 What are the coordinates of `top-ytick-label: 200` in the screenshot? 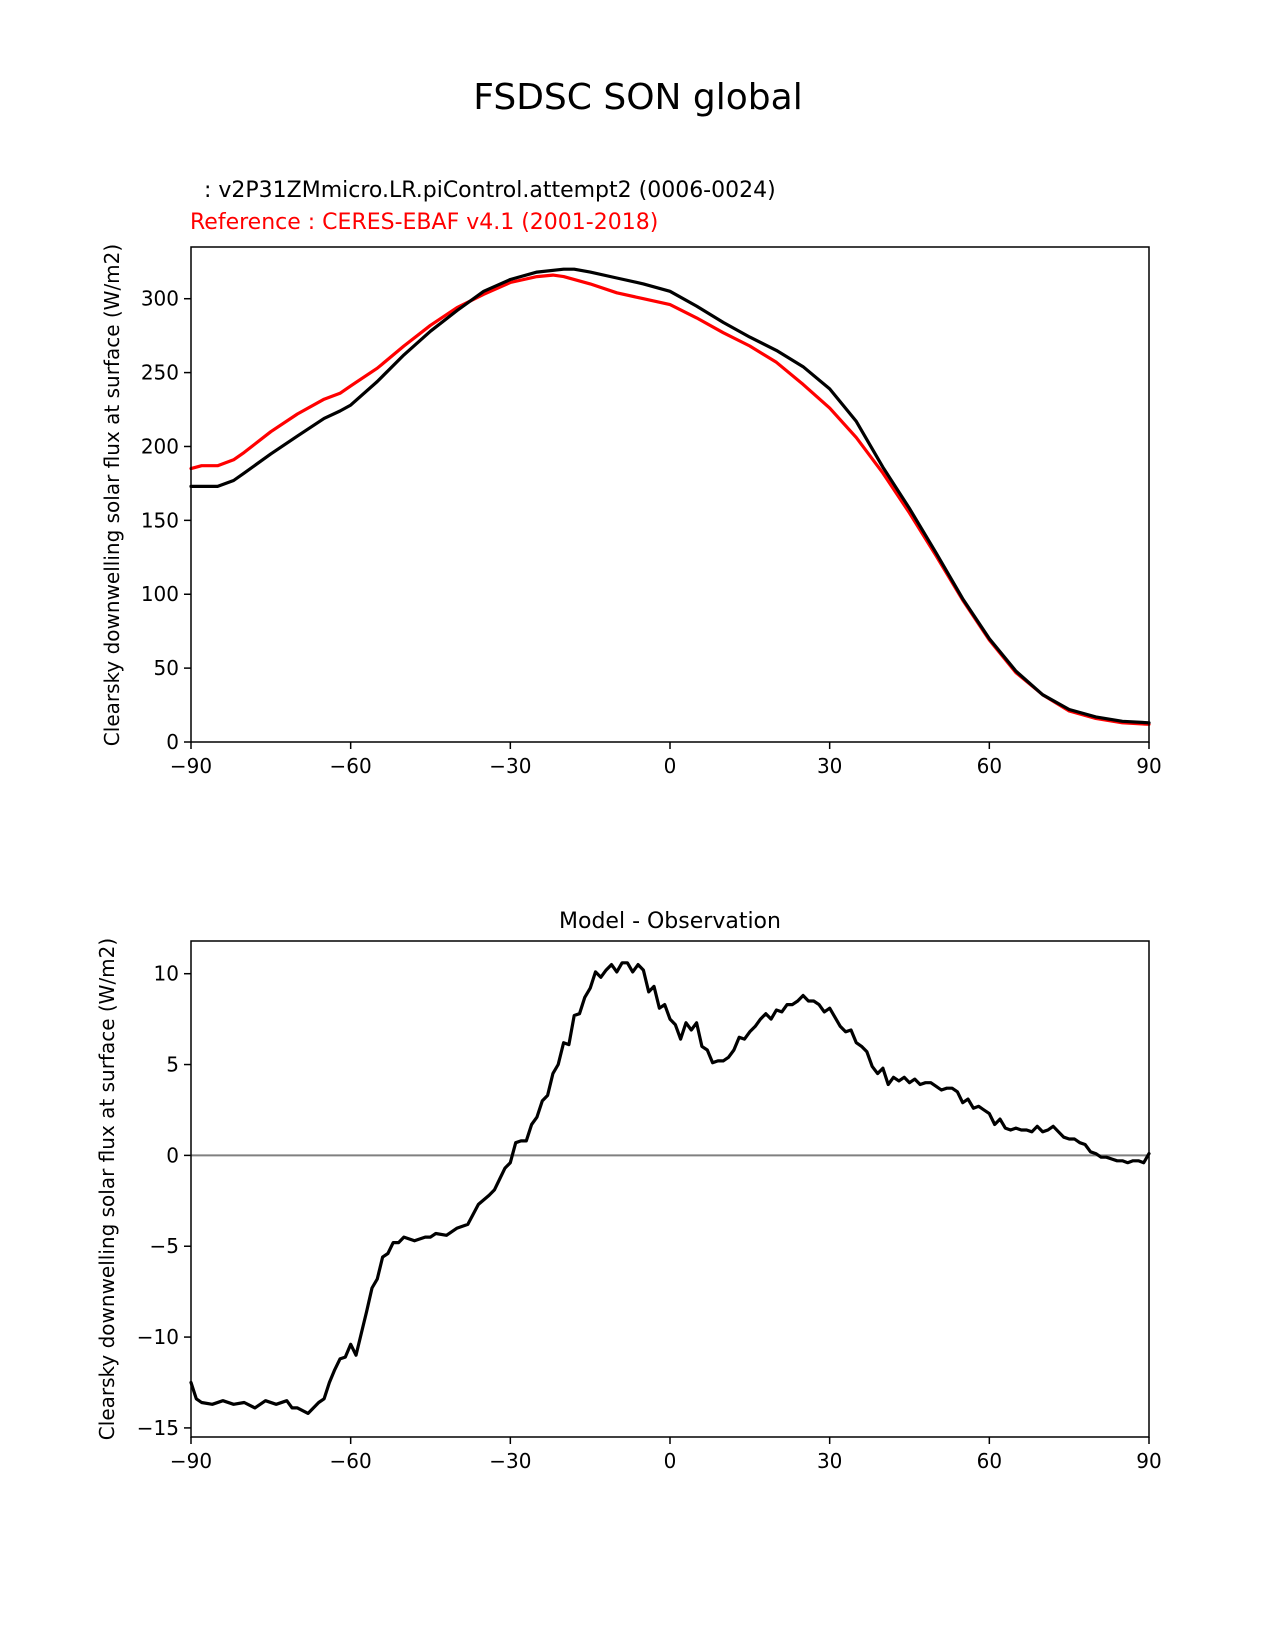 It's located at (160, 446).